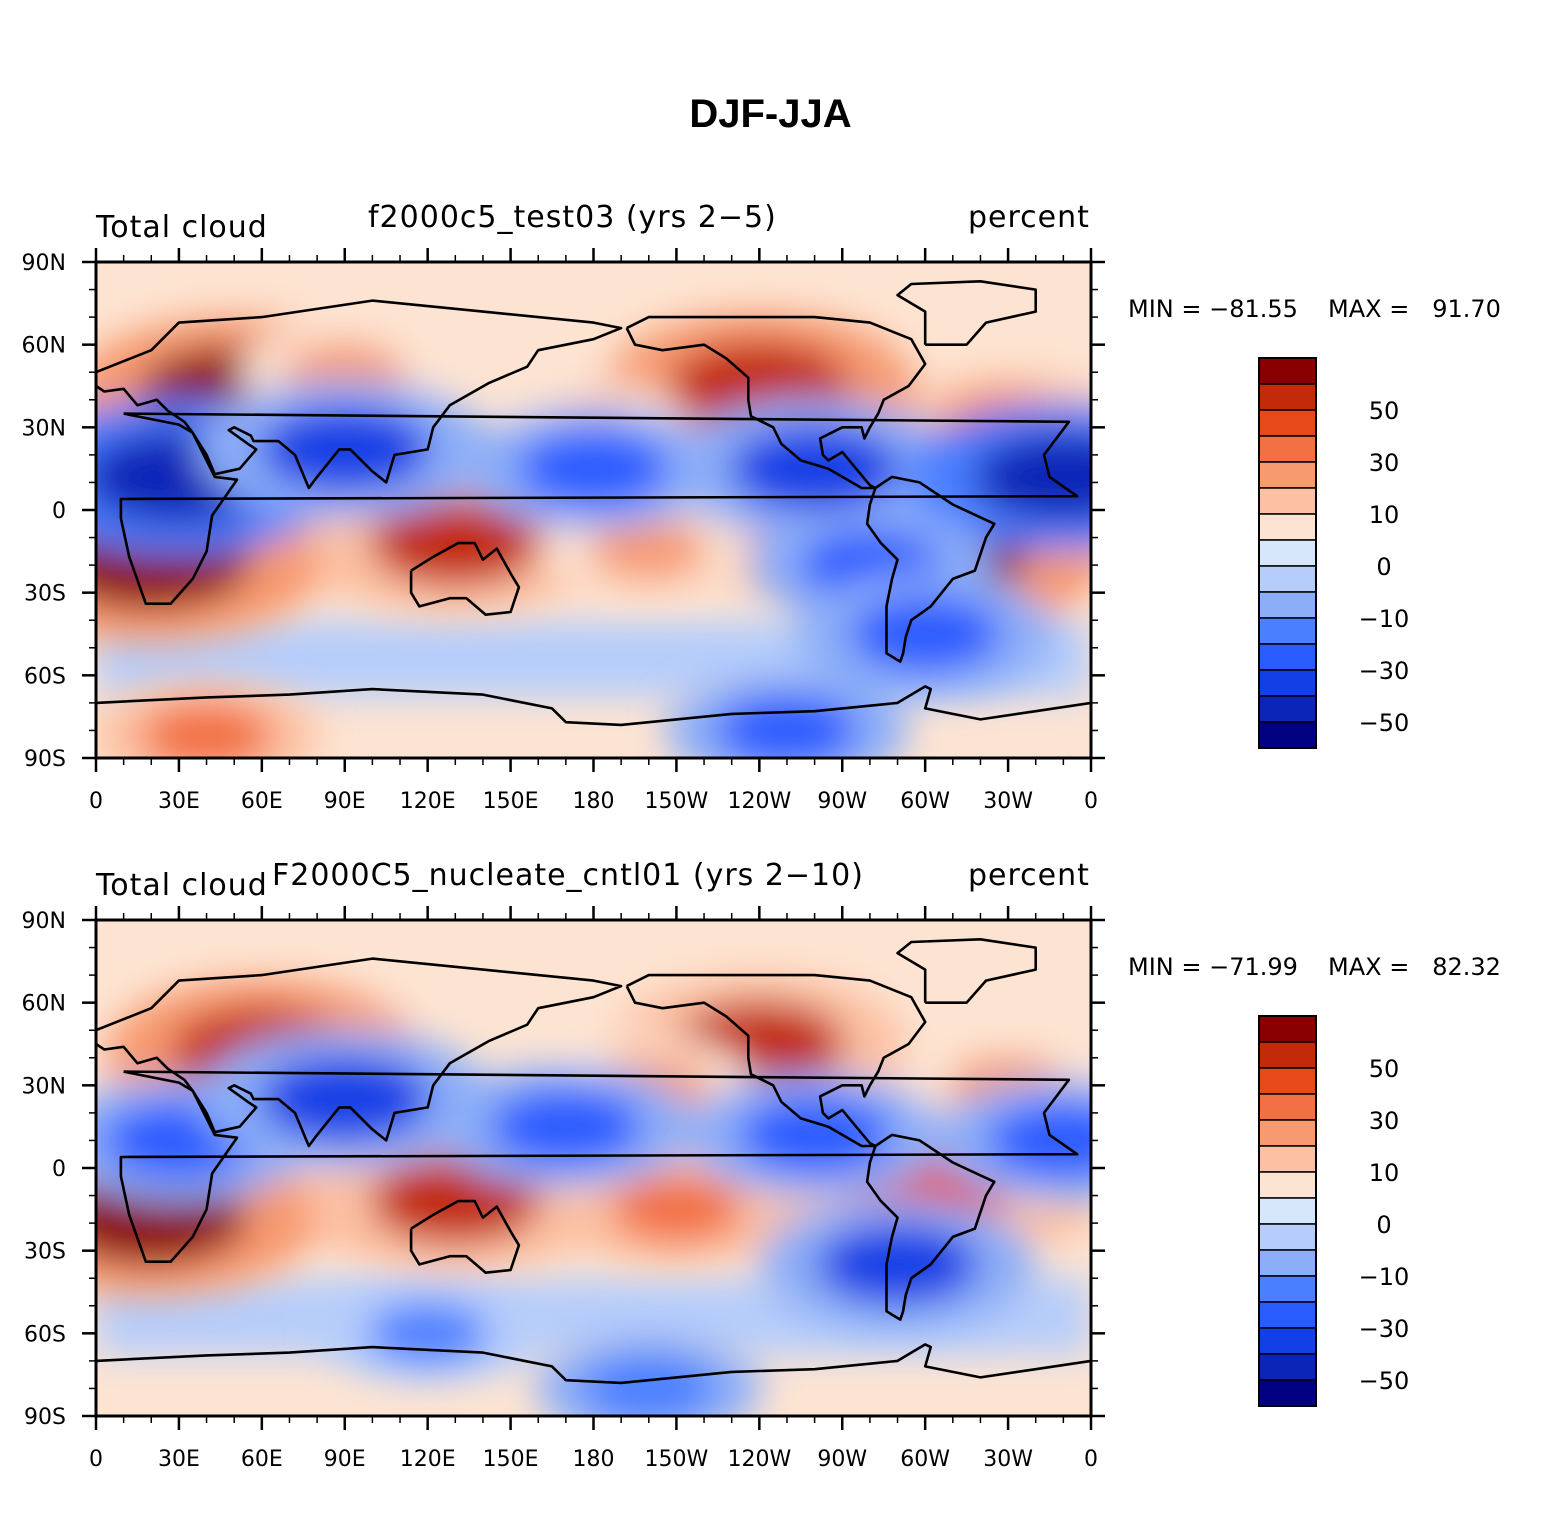  Describe the element at coordinates (1414, 967) in the screenshot. I see `max-label: MAX = 82.32` at that location.